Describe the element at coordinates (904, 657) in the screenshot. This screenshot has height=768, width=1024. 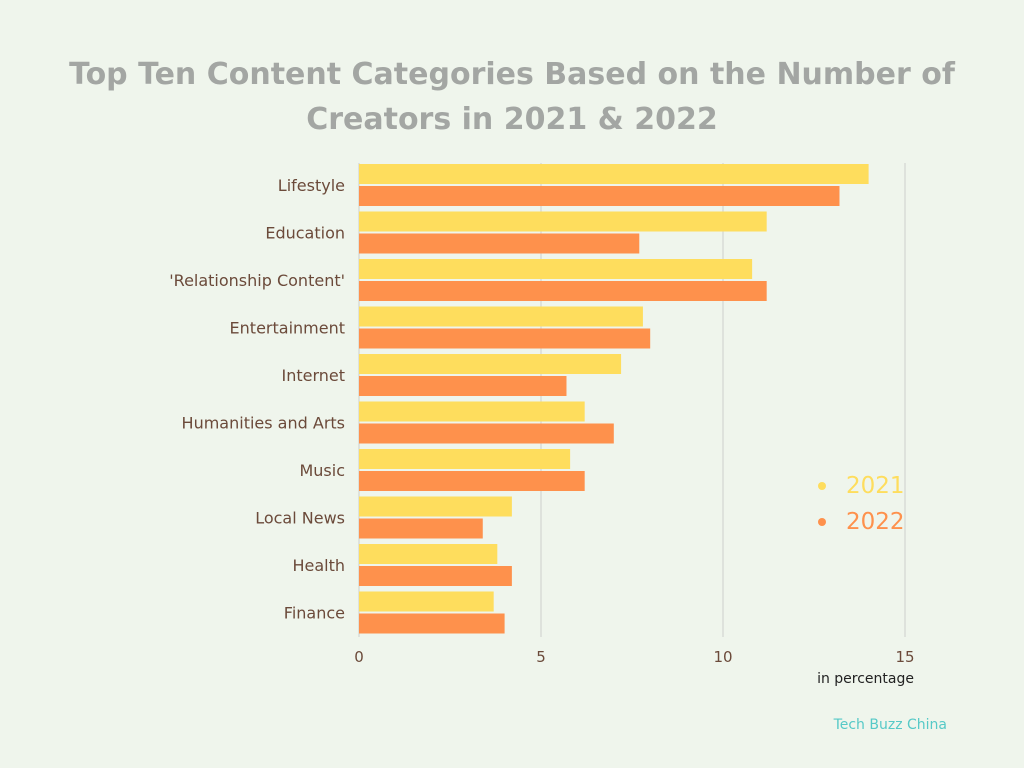
I see `x-tick-label: 15` at that location.